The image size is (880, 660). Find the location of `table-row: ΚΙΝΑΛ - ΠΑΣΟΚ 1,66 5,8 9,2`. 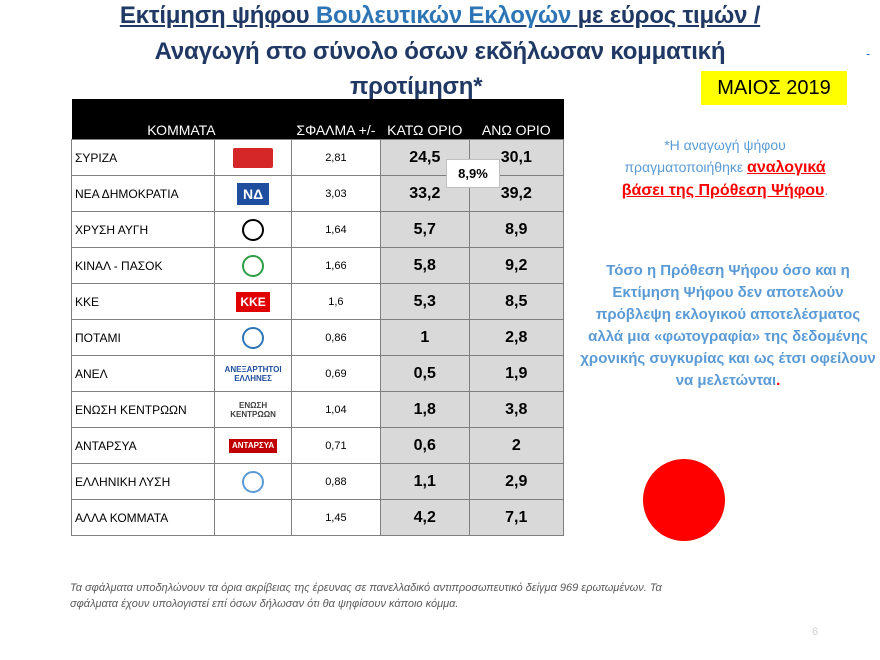

table-row: ΚΙΝΑΛ - ΠΑΣΟΚ 1,66 5,8 9,2 is located at coordinates (317, 265).